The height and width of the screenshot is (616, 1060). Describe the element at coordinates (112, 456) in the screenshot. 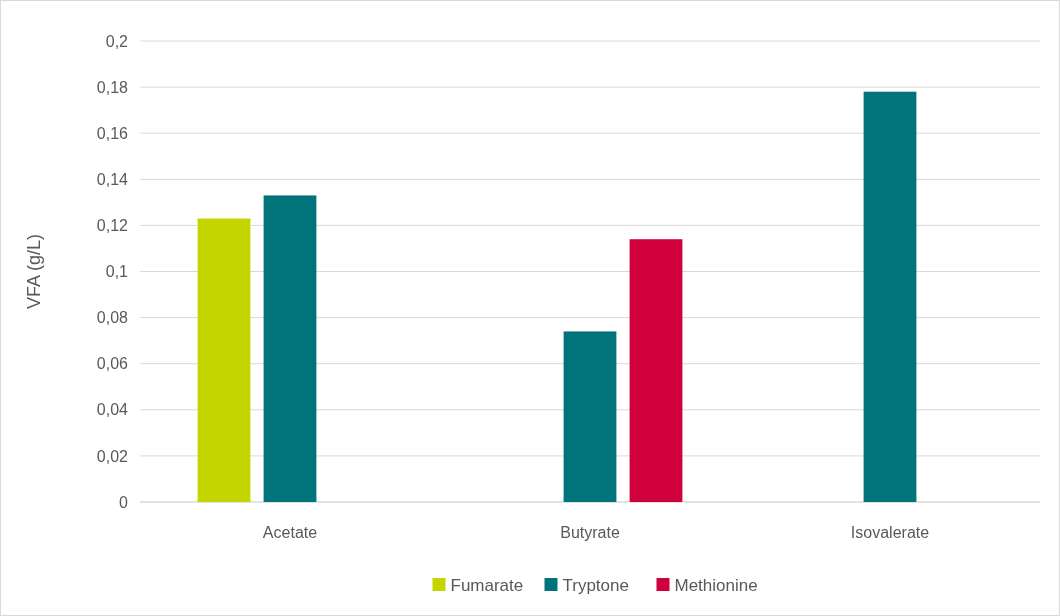

I see `y-tick-label: 0,02` at that location.